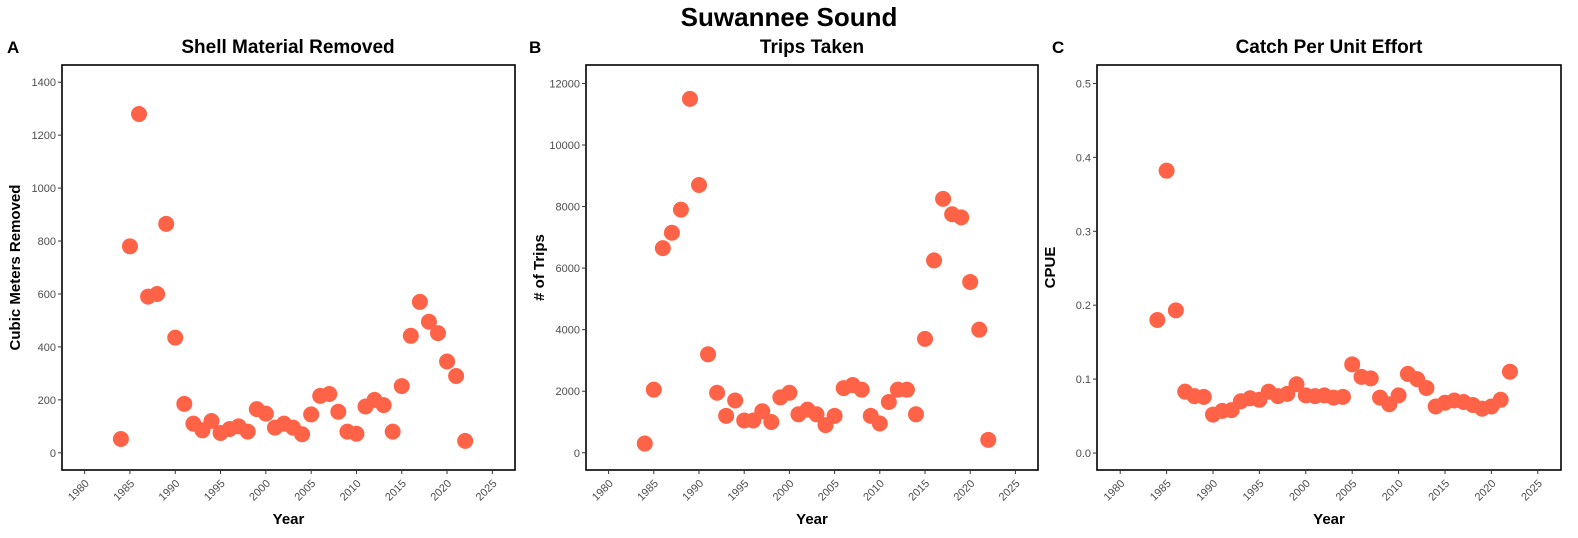  Describe the element at coordinates (47, 295) in the screenshot. I see `panel-a-y-tick-label: 600` at that location.